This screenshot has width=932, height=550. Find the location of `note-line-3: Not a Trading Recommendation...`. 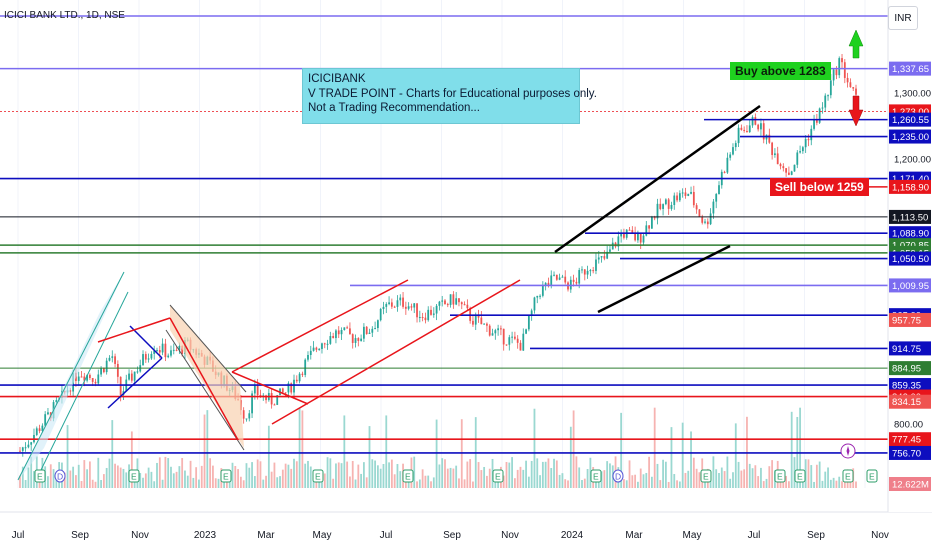

note-line-3: Not a Trading Recommendation... is located at coordinates (394, 108).